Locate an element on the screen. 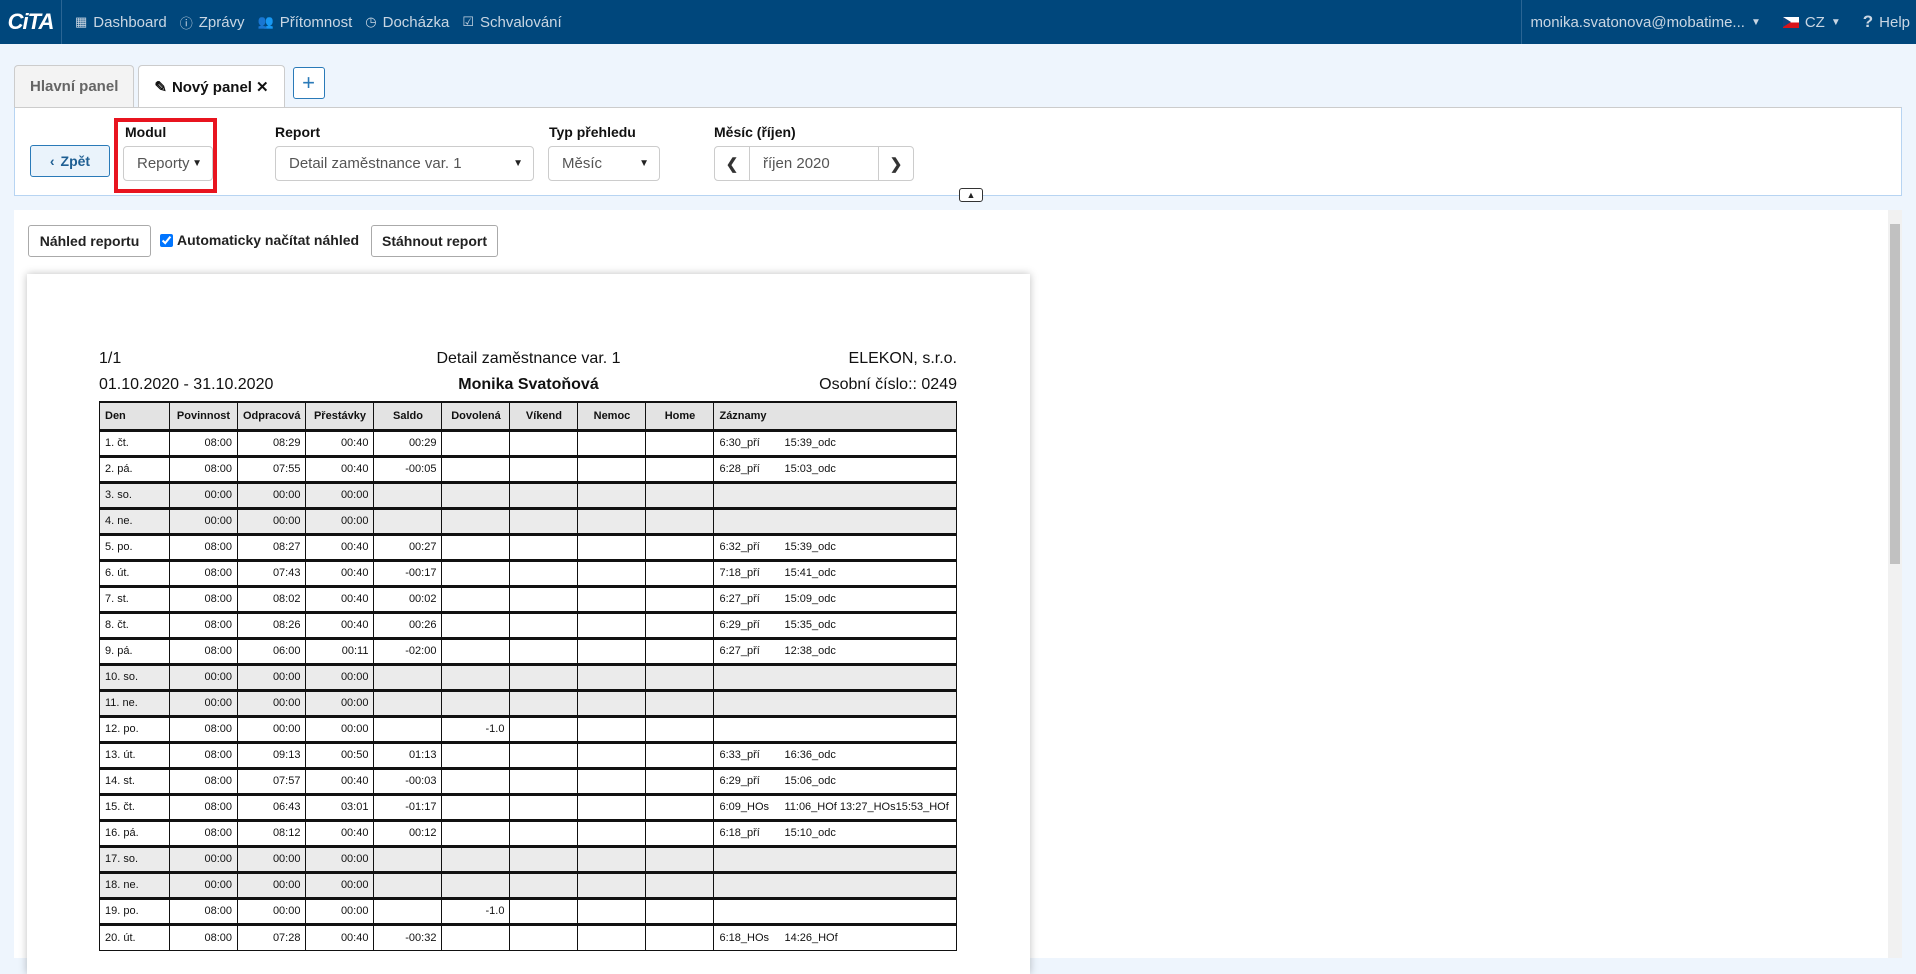 This screenshot has height=974, width=1916. tab-novy-panel: ✎ Nový panel ✕ is located at coordinates (211, 86).